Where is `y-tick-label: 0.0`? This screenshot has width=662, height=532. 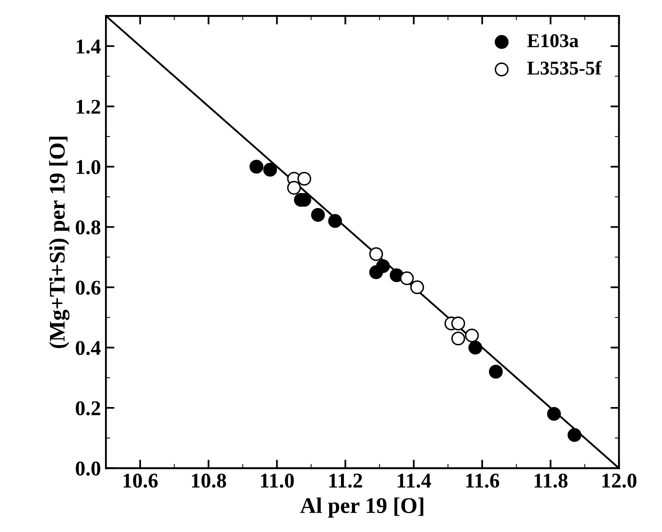
y-tick-label: 0.0 is located at coordinates (88, 469).